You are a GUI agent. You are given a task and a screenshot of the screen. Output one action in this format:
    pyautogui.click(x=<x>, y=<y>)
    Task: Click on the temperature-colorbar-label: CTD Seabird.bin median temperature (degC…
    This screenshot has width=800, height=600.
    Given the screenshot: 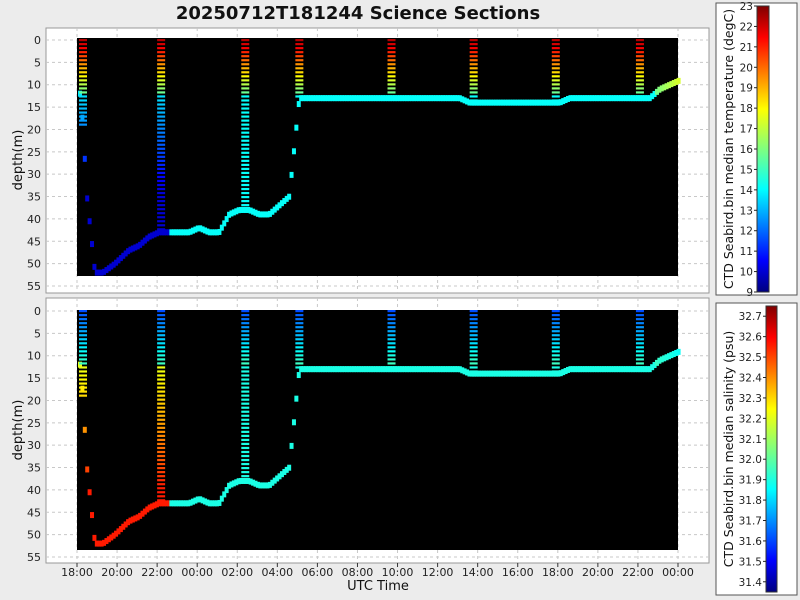 What is the action you would take?
    pyautogui.click(x=728, y=149)
    